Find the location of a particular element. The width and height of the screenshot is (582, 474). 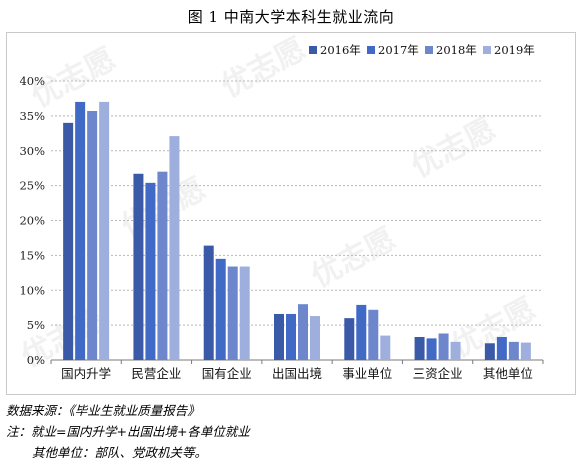

x-tick-label: 其他单位 is located at coordinates (508, 373).